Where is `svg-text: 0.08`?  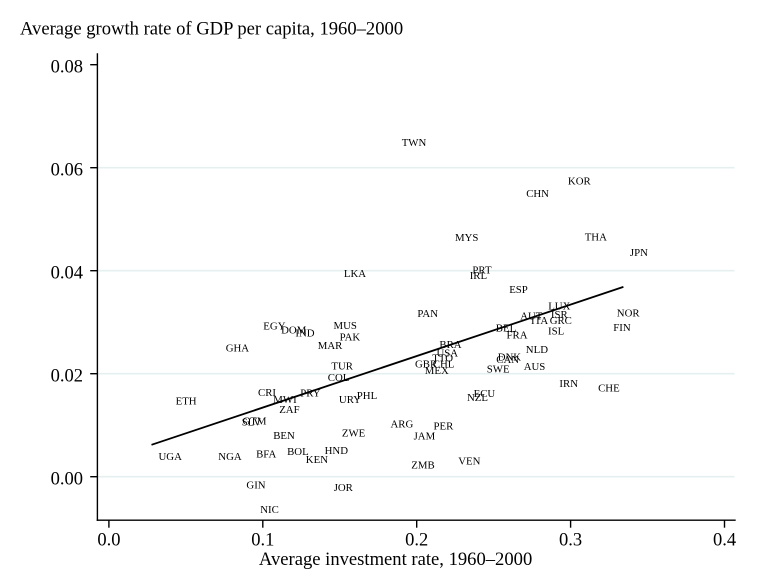 svg-text: 0.08 is located at coordinates (67, 68).